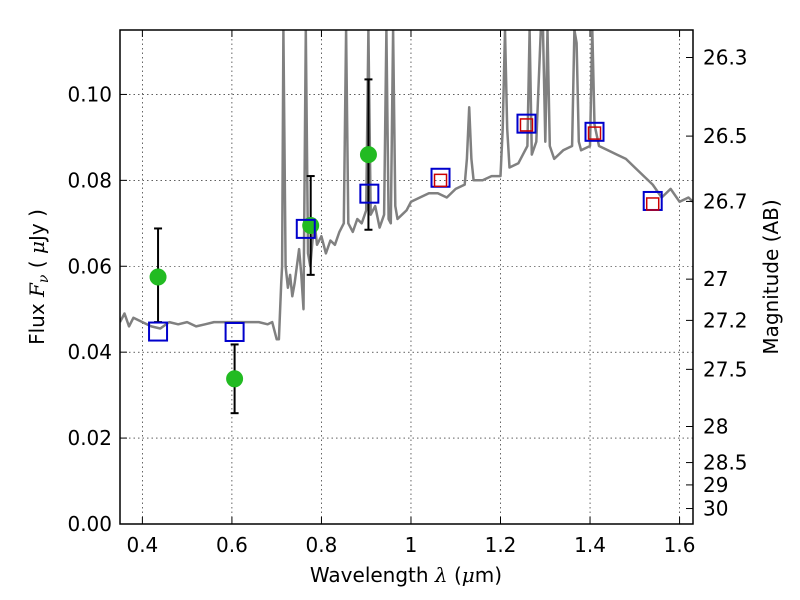 This screenshot has height=600, width=800. I want to click on x-tick-label: 1.6, so click(680, 545).